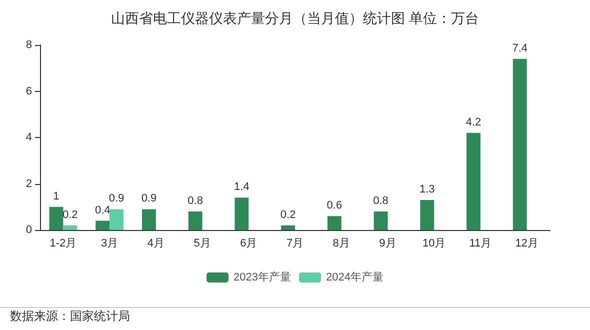 The image size is (590, 330). What do you see at coordinates (155, 244) in the screenshot?
I see `x-tick-label: 4月` at bounding box center [155, 244].